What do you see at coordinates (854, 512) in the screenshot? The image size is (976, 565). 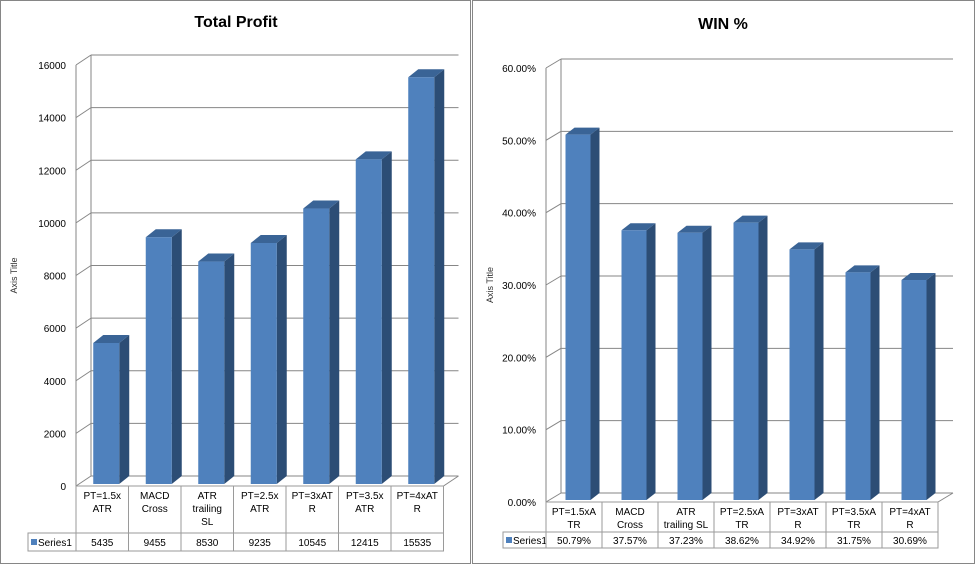 I see `category-label: PT=3.5xA` at bounding box center [854, 512].